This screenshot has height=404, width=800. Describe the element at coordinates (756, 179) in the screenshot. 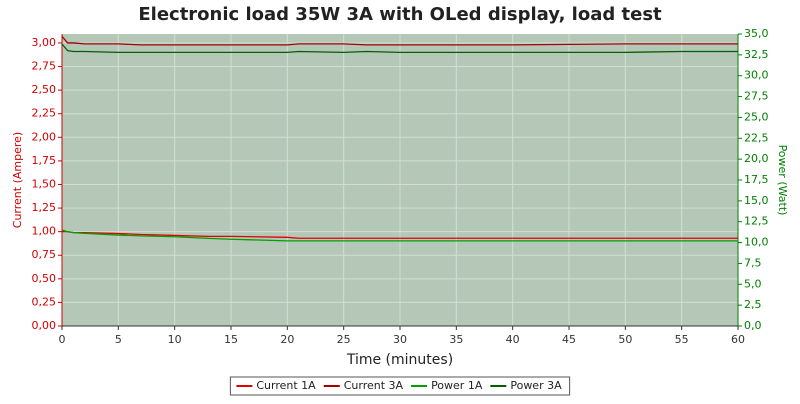

I see `y2-tick-label: 17,5` at that location.